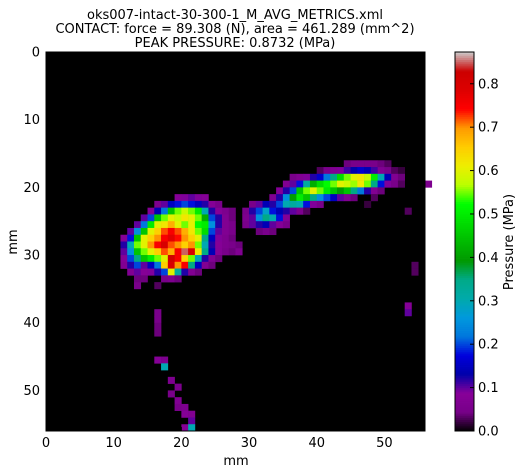 The image size is (524, 475). I want to click on title-line-1: oks007-intact-30-300-1_M_AVG_METRICS.xml, so click(235, 15).